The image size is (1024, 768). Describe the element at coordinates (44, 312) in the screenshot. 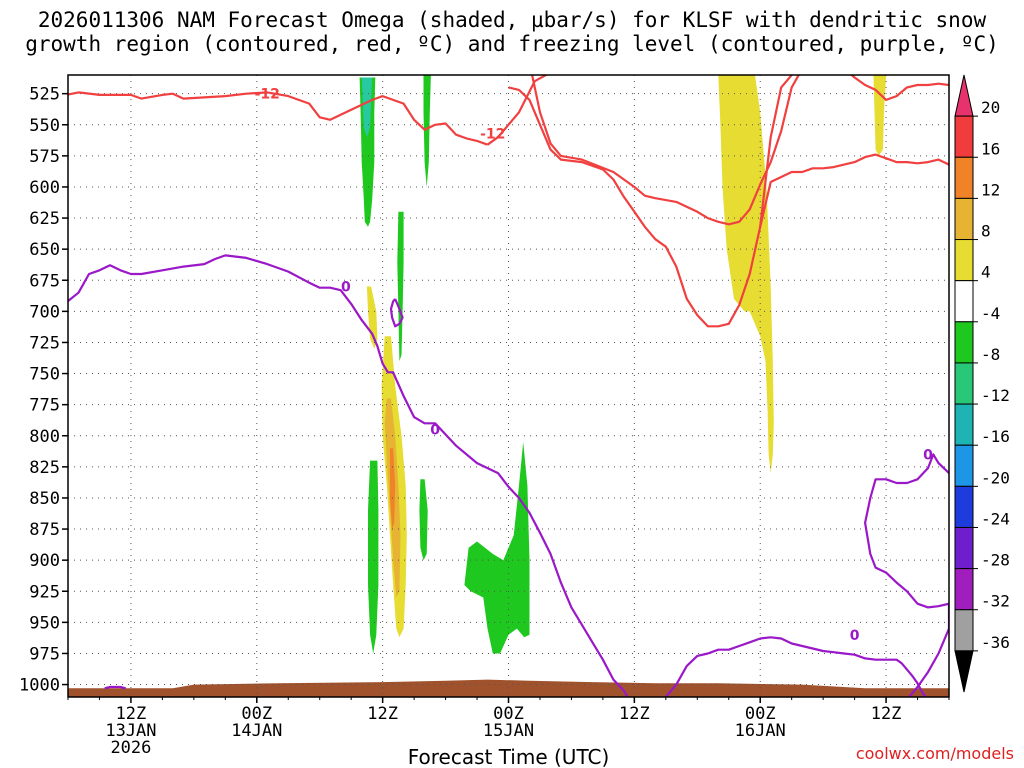

I see `y-tick-label: 700` at that location.